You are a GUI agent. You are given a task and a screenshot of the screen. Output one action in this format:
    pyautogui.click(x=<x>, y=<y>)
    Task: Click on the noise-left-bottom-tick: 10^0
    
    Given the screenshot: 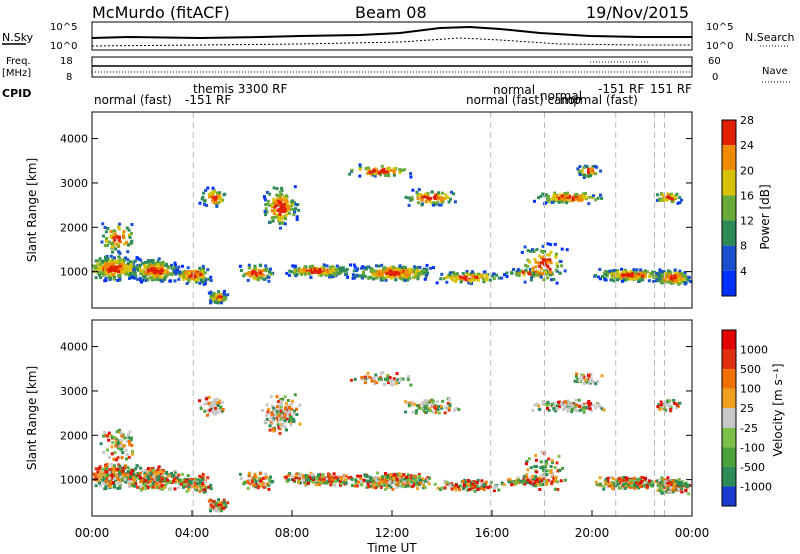 What is the action you would take?
    pyautogui.click(x=63, y=46)
    